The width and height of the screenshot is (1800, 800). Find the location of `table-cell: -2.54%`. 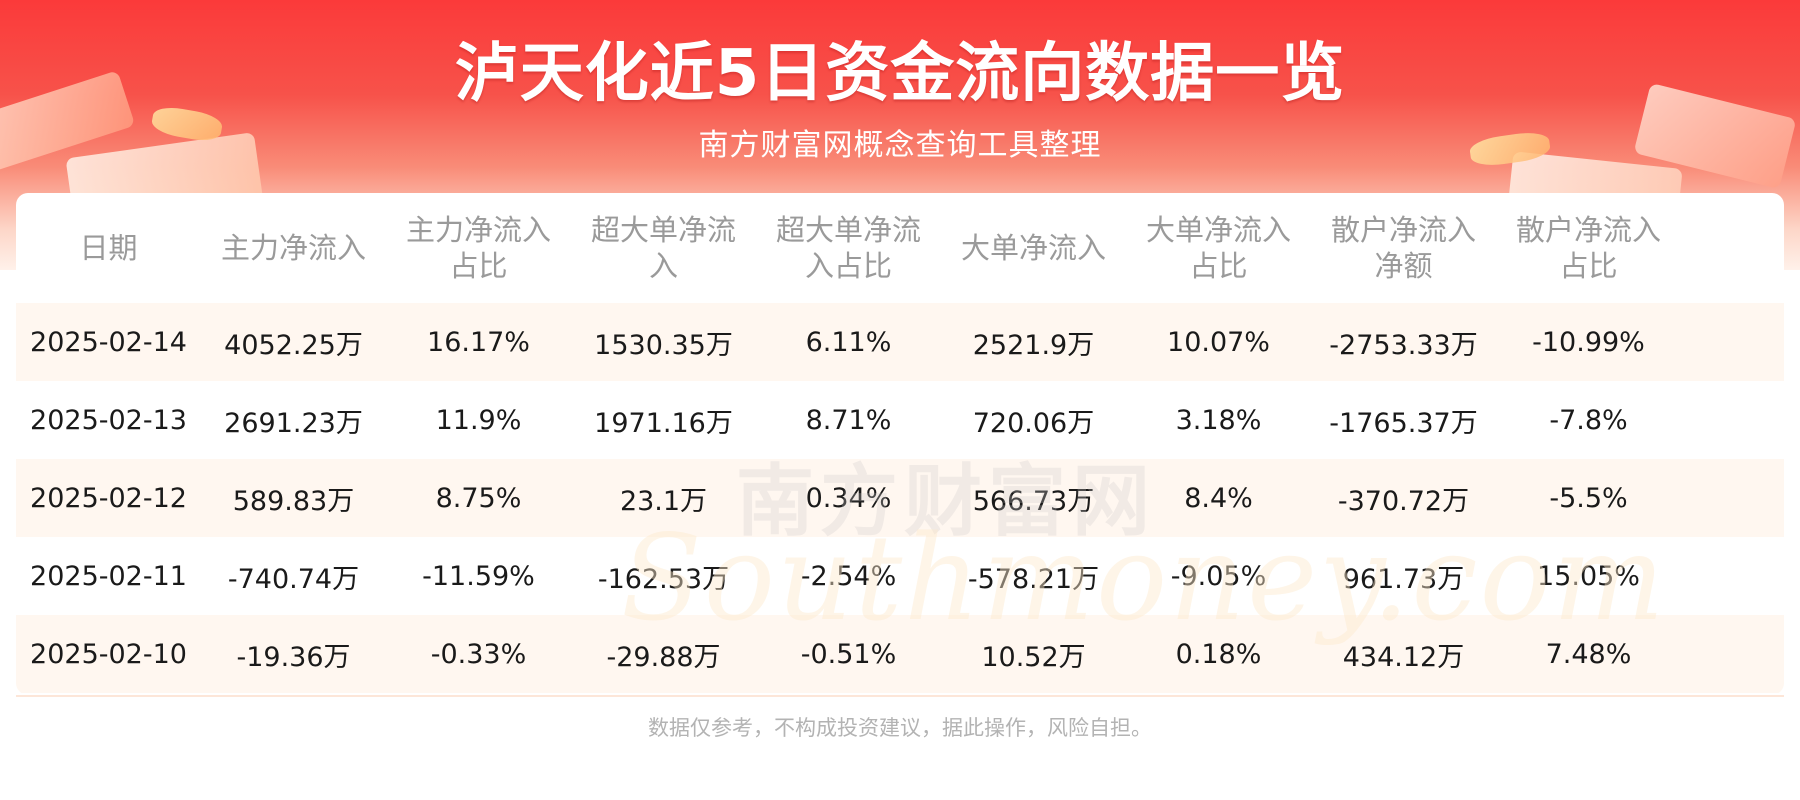

table-cell: -2.54% is located at coordinates (848, 576).